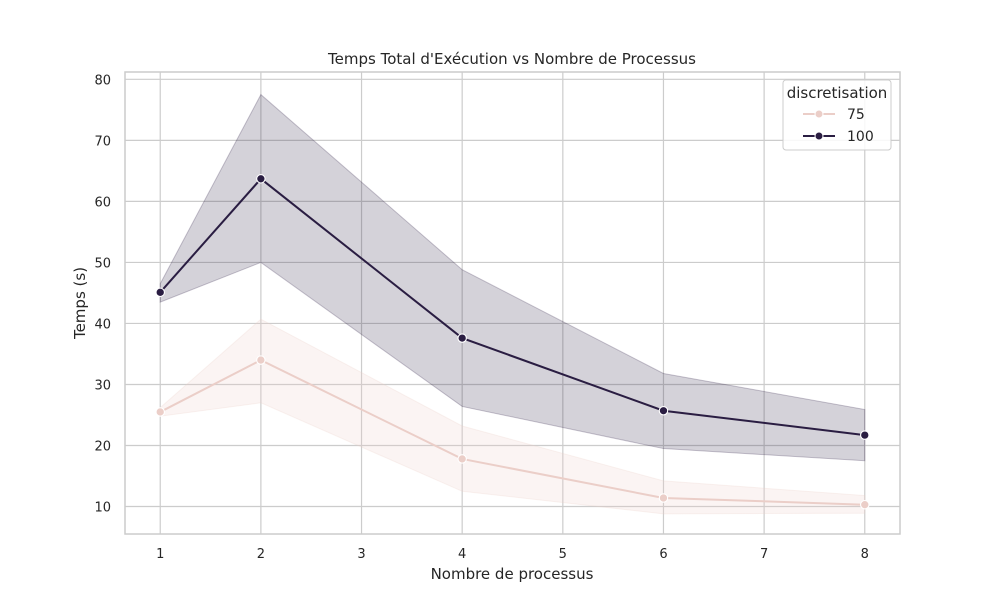 The width and height of the screenshot is (1000, 600). Describe the element at coordinates (102, 385) in the screenshot. I see `y-tick-label: 30` at that location.